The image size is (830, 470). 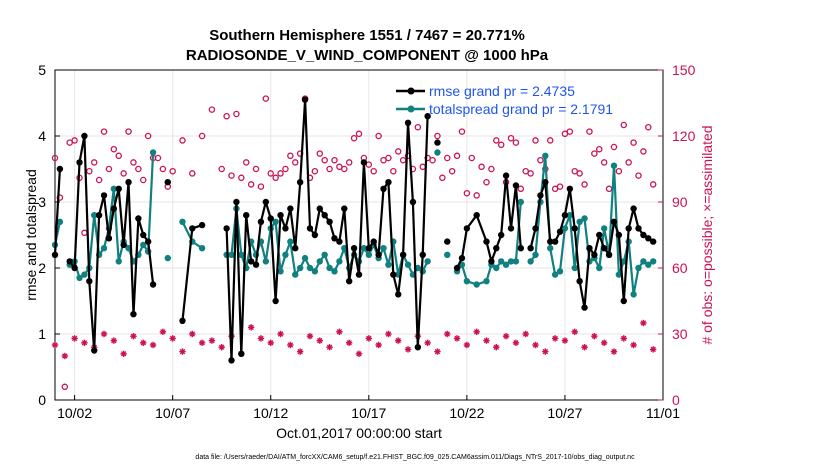 What do you see at coordinates (680, 268) in the screenshot?
I see `y-right-tick-label: 60` at bounding box center [680, 268].